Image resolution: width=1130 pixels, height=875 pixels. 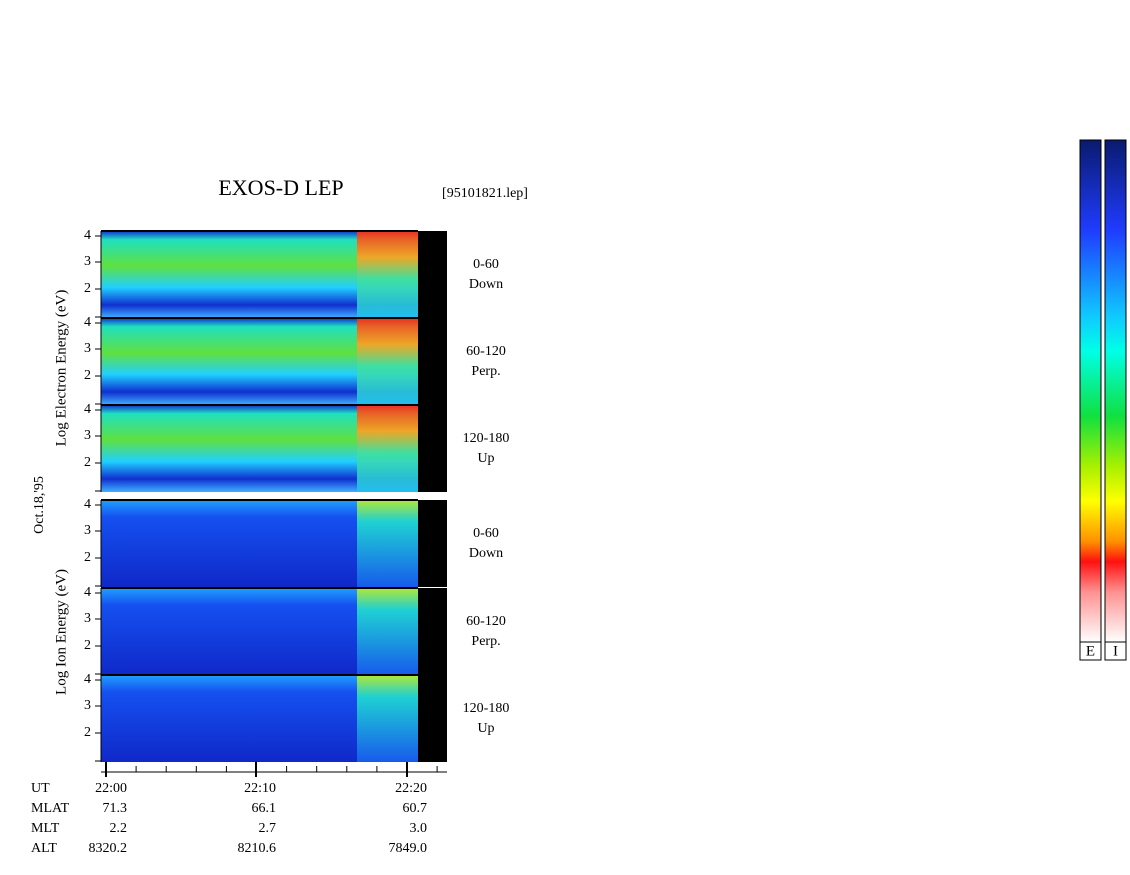 I want to click on footer-value: 3.0, so click(x=419, y=828).